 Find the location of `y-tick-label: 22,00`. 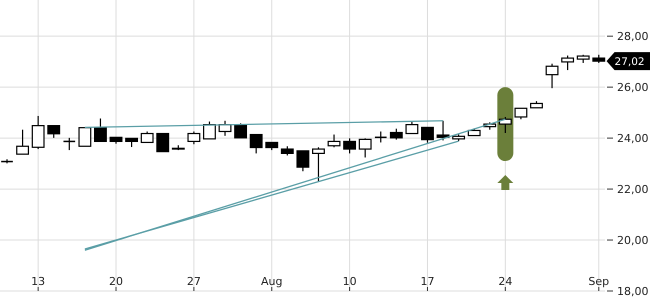

y-tick-label: 22,00 is located at coordinates (632, 189).